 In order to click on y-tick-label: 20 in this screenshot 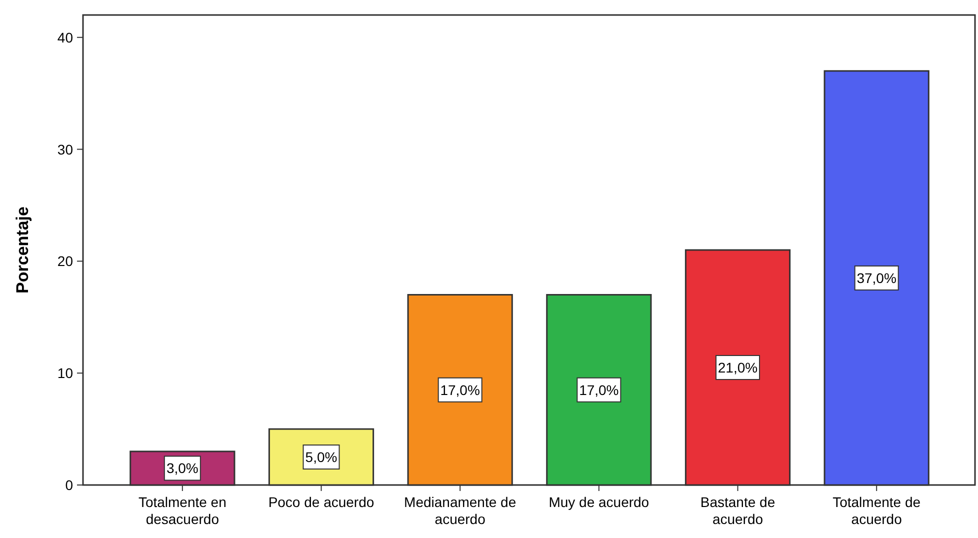, I will do `click(65, 261)`.